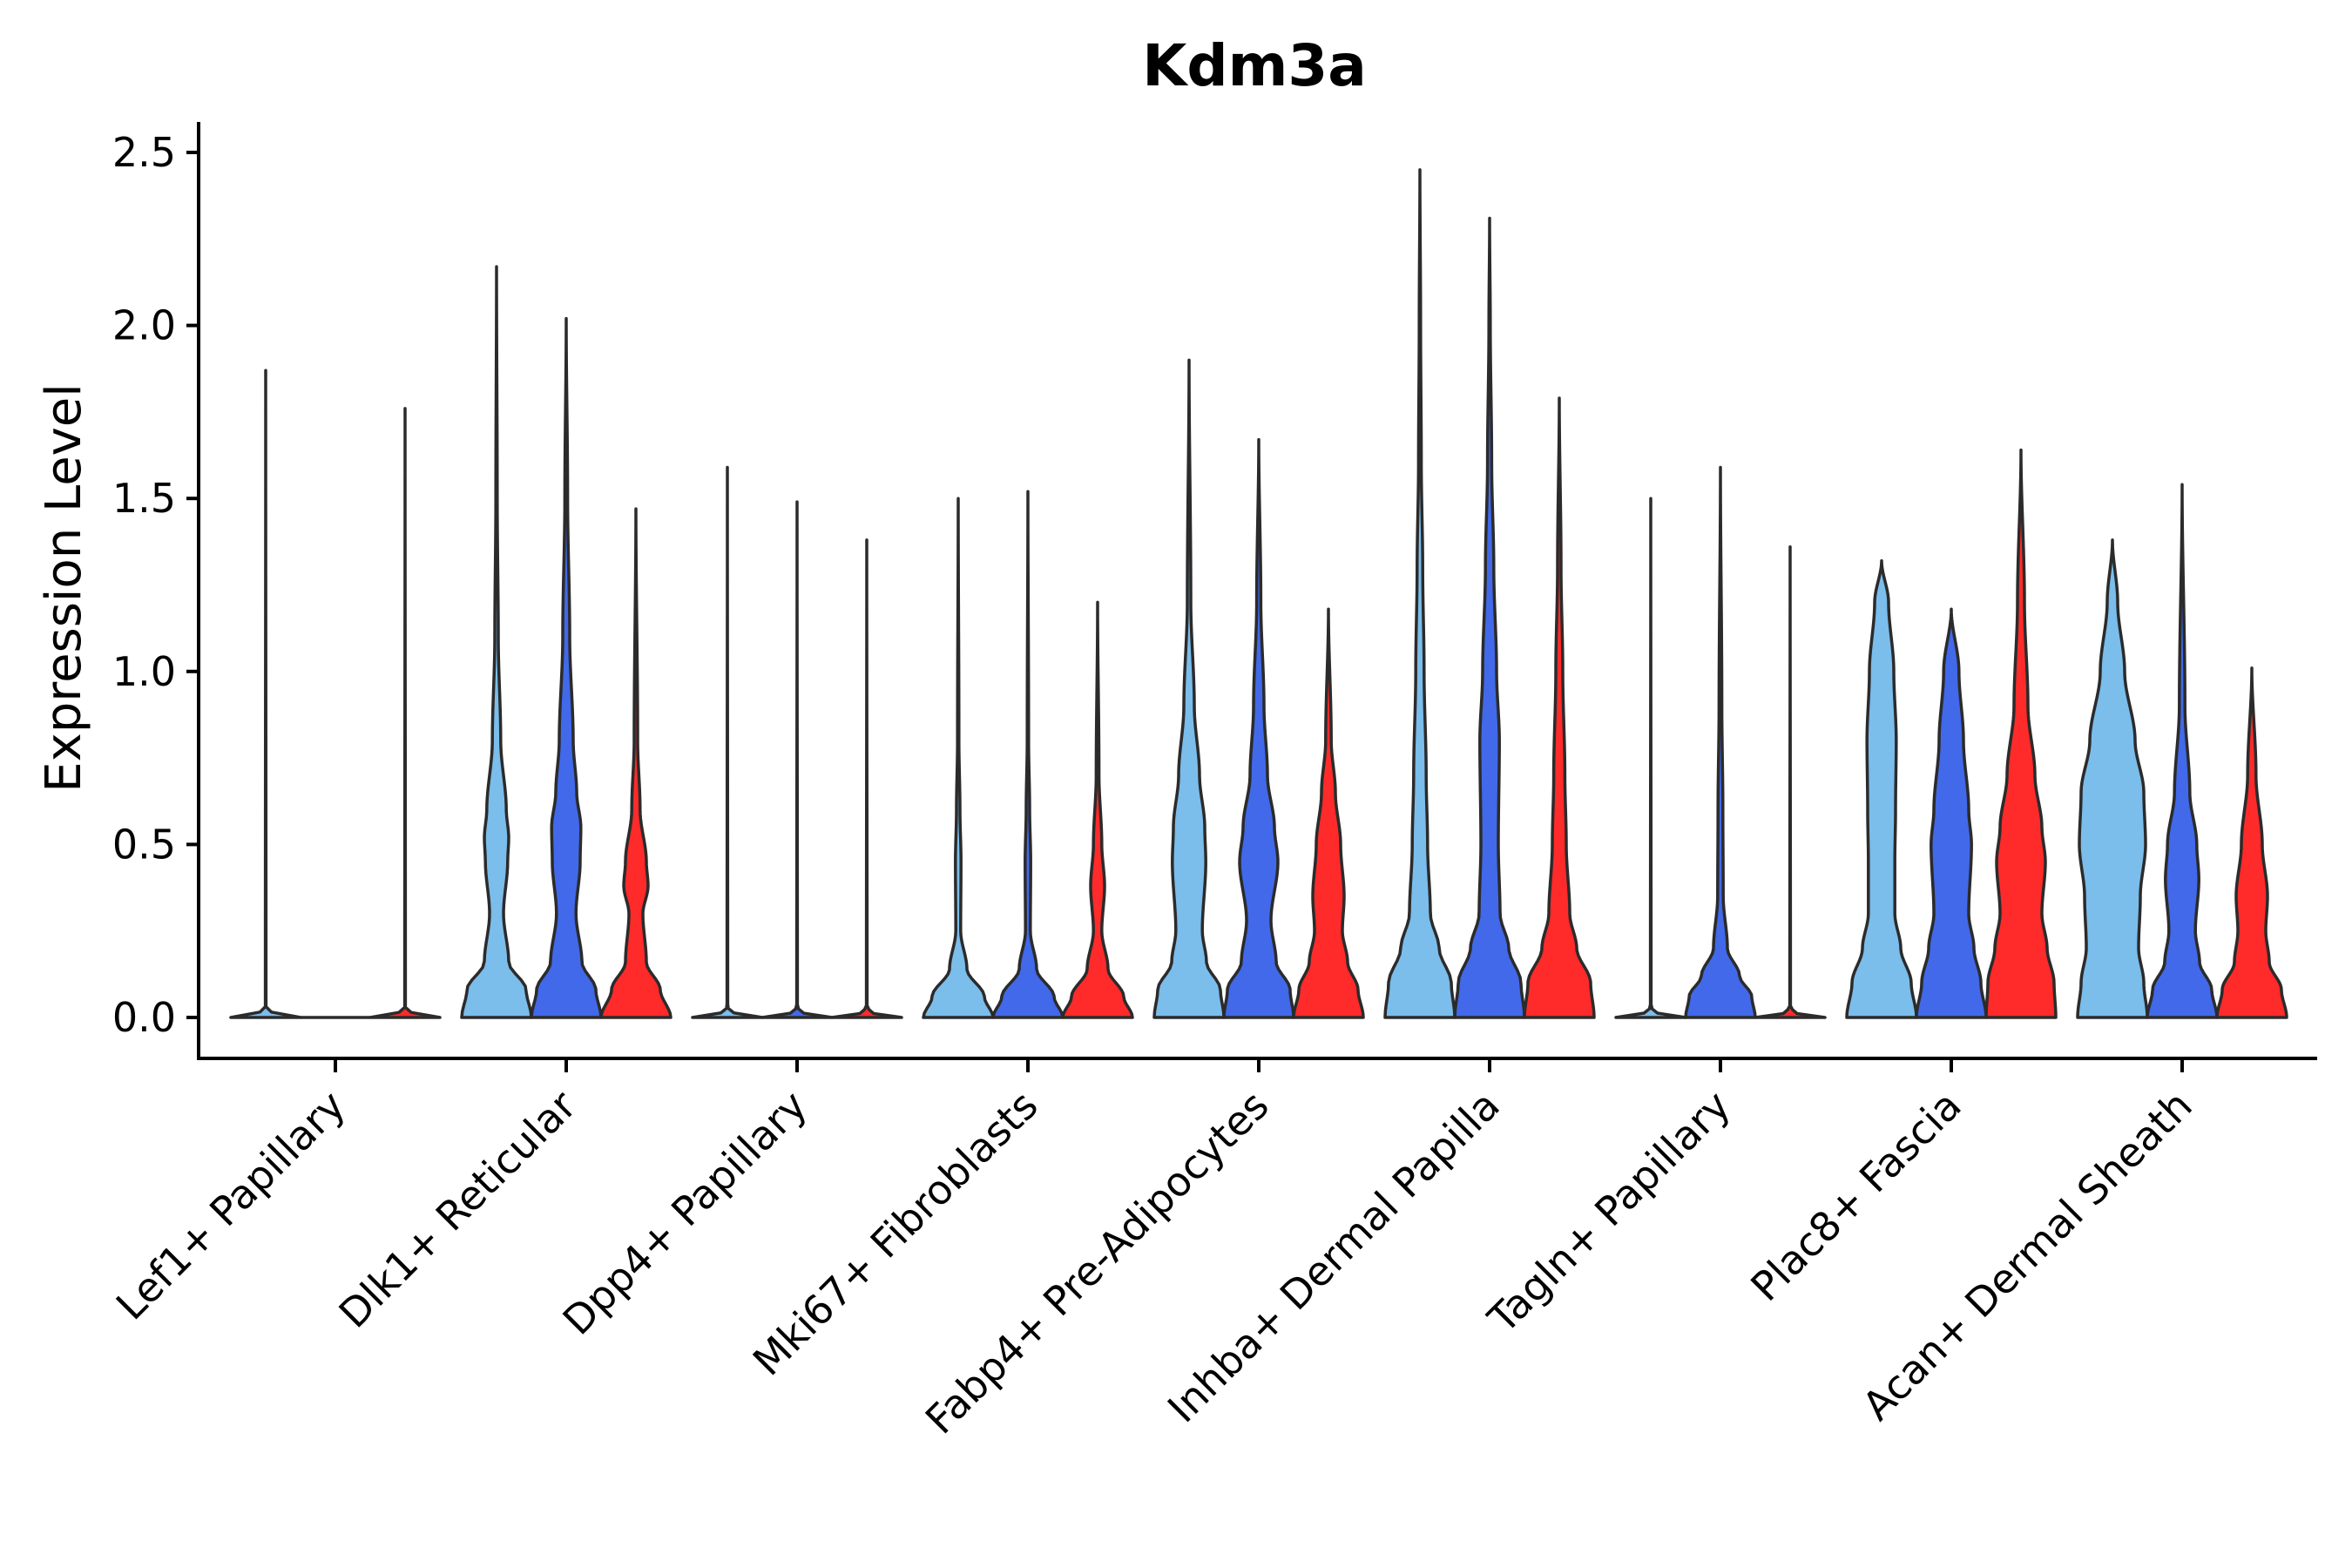 The width and height of the screenshot is (2352, 1568). Describe the element at coordinates (144, 325) in the screenshot. I see `y-tick-label: 2.0` at that location.